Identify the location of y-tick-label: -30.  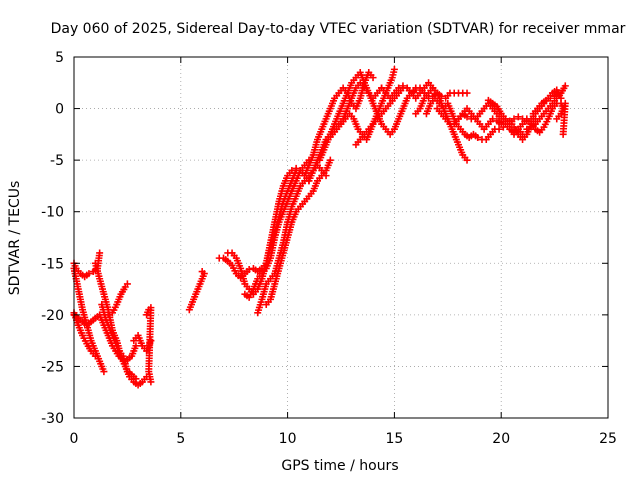
(52, 419).